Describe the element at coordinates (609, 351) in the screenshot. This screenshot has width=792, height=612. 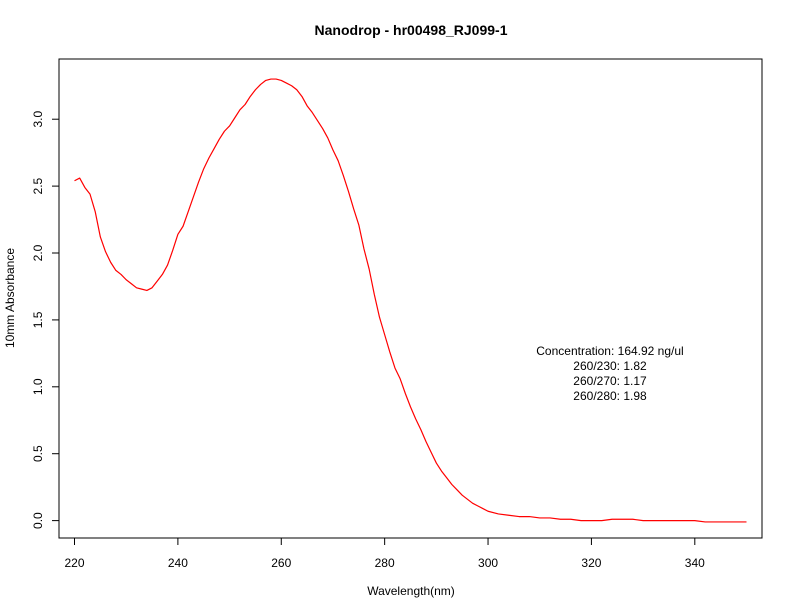
I see `concentration-annotation: Concentration: 164.92 ng/ul` at that location.